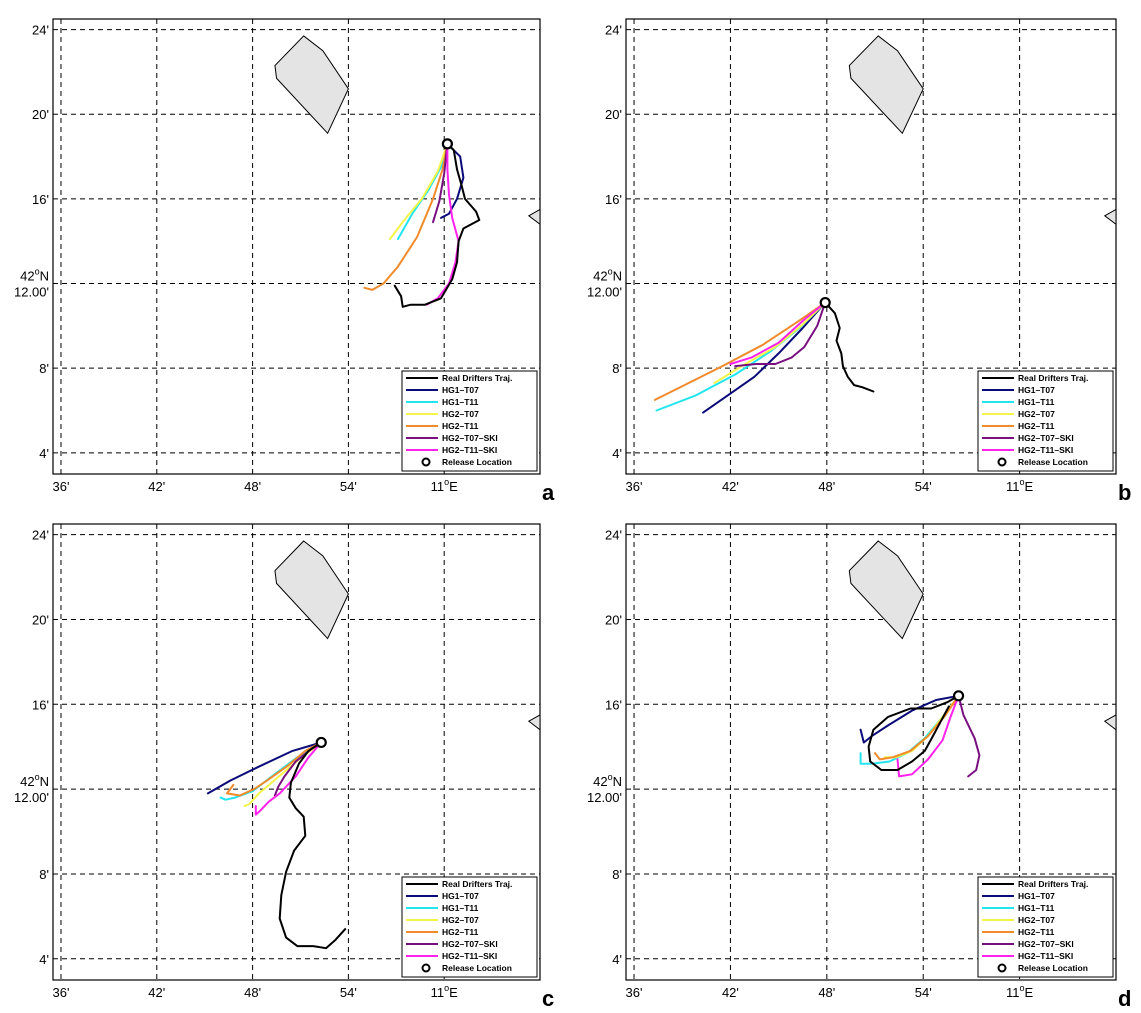 Image resolution: width=1141 pixels, height=1013 pixels. I want to click on panel-letter: c, so click(548, 998).